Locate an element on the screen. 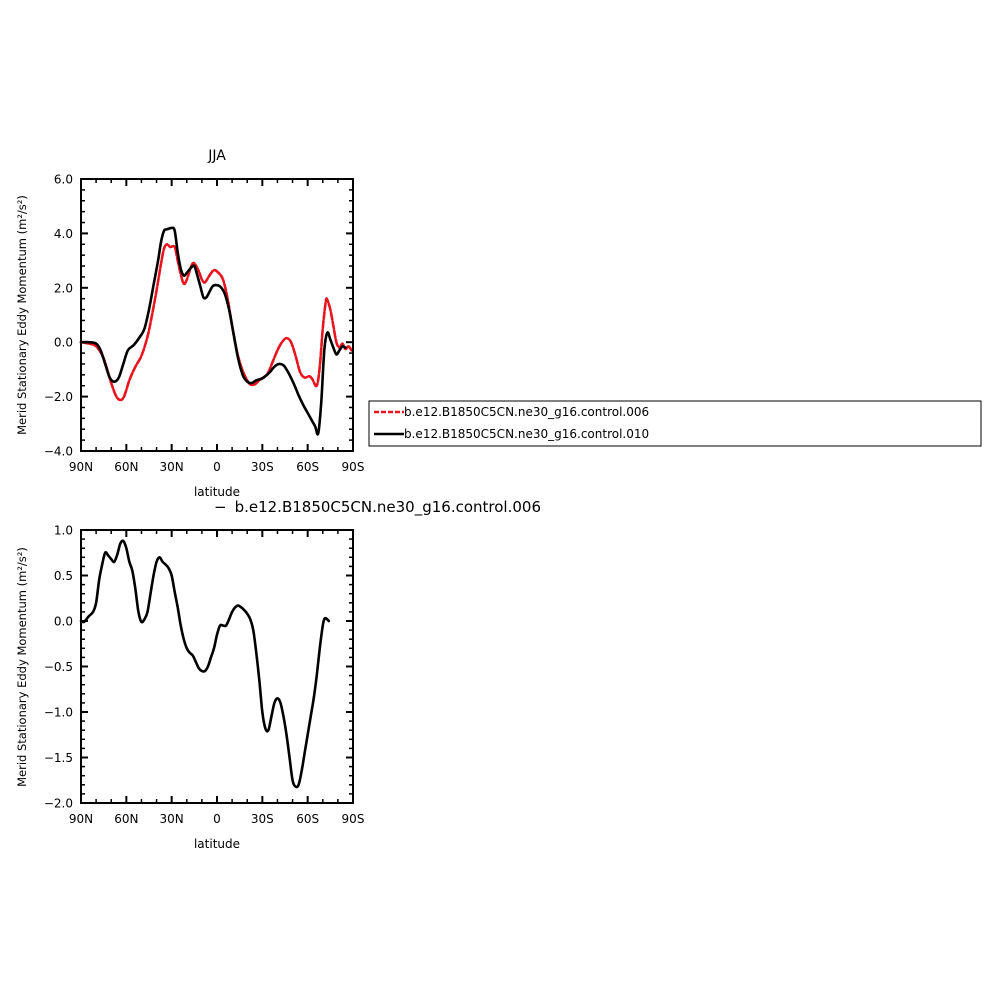 The height and width of the screenshot is (997, 997). top-panel-y-tick-label: −2.0 is located at coordinates (58, 397).